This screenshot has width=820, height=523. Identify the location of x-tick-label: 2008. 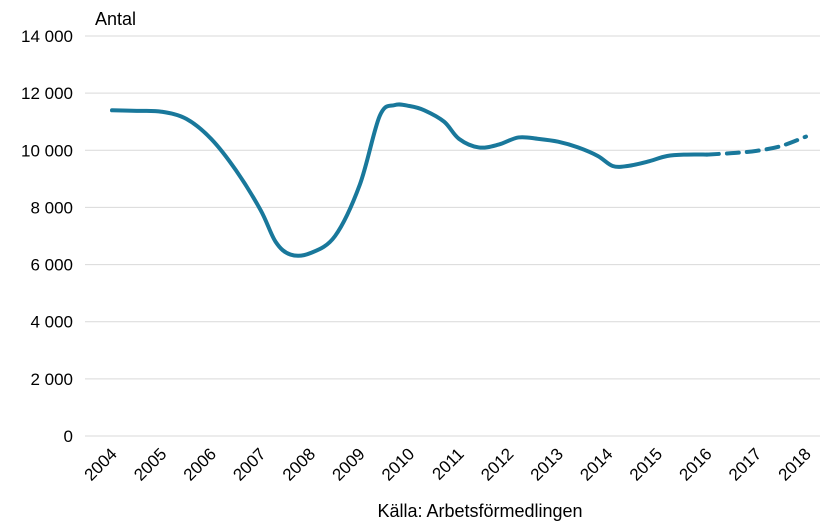
(299, 464).